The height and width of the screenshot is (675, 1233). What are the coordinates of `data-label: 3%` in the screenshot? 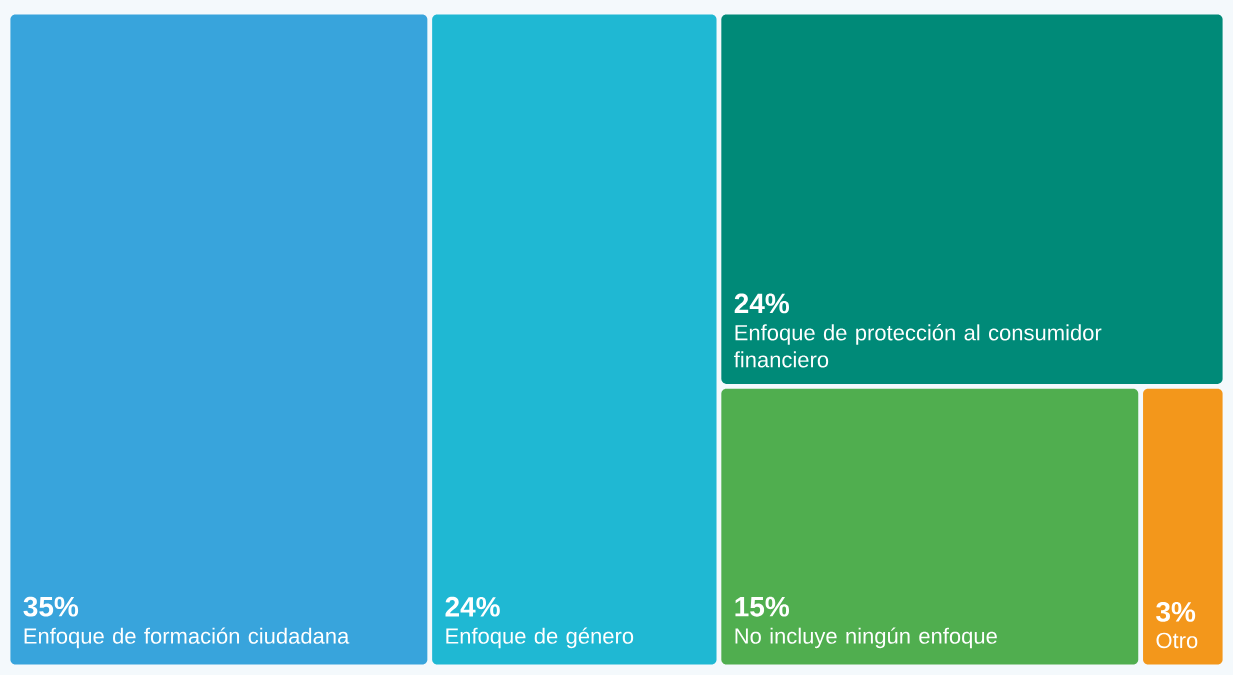 It's located at (1176, 611).